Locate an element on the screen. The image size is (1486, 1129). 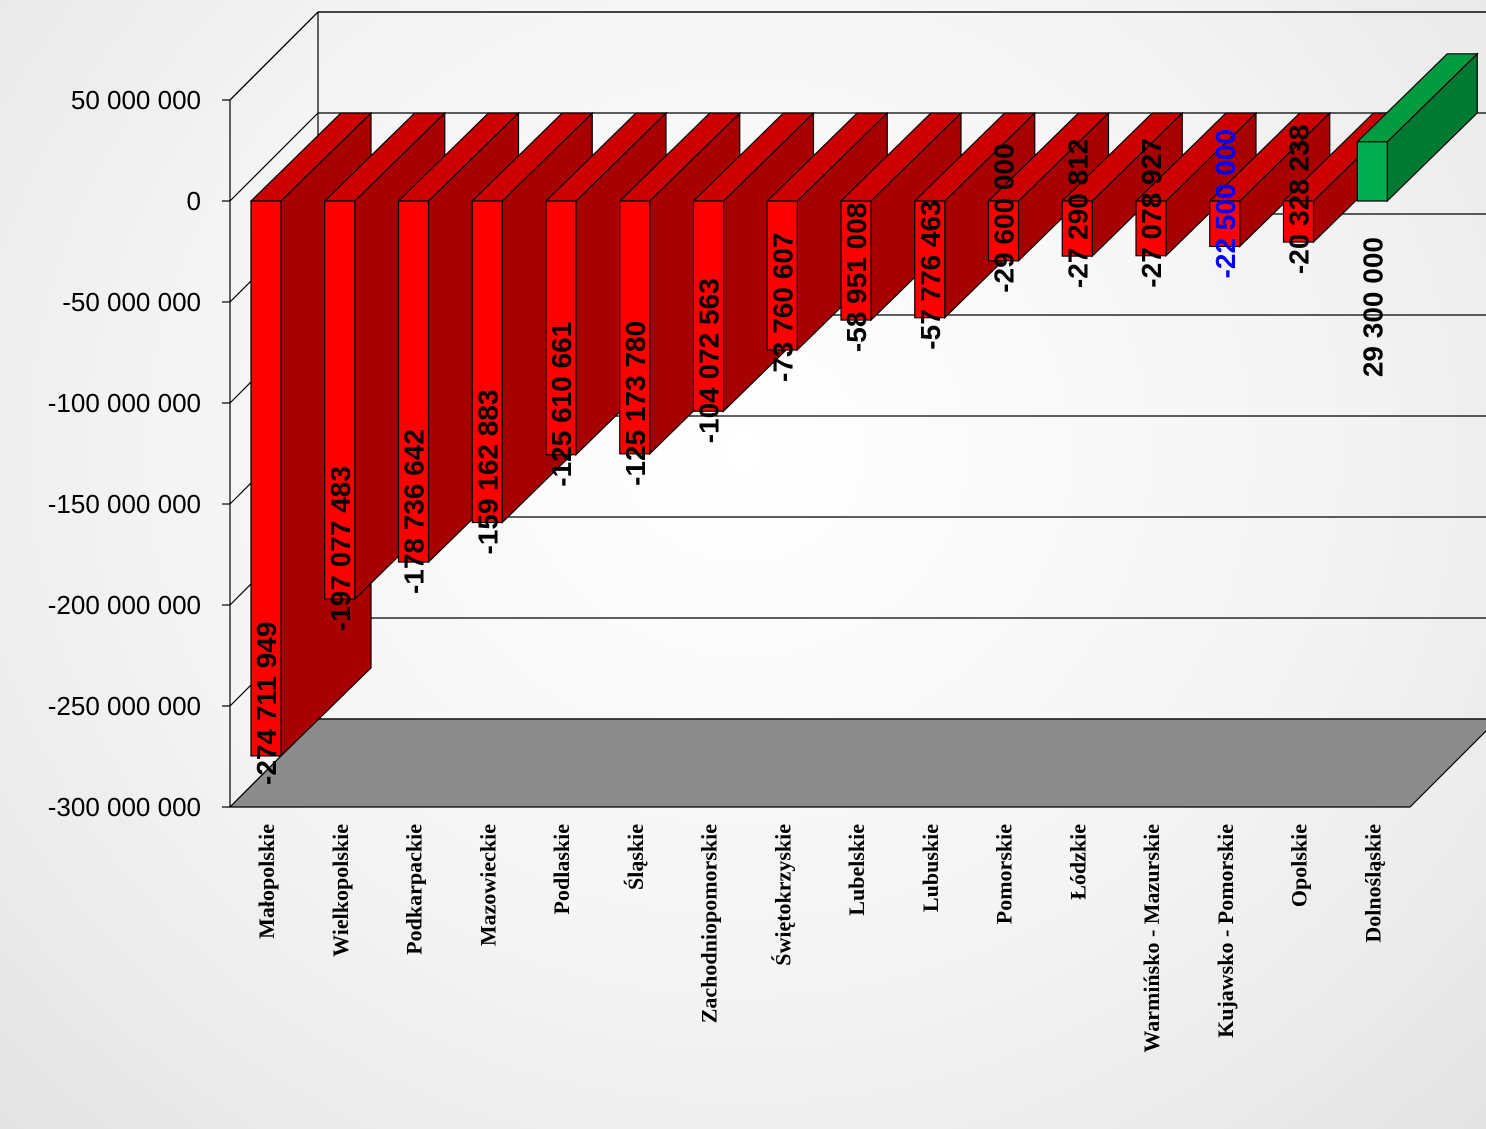
data-label: -274 711 949 is located at coordinates (266, 704).